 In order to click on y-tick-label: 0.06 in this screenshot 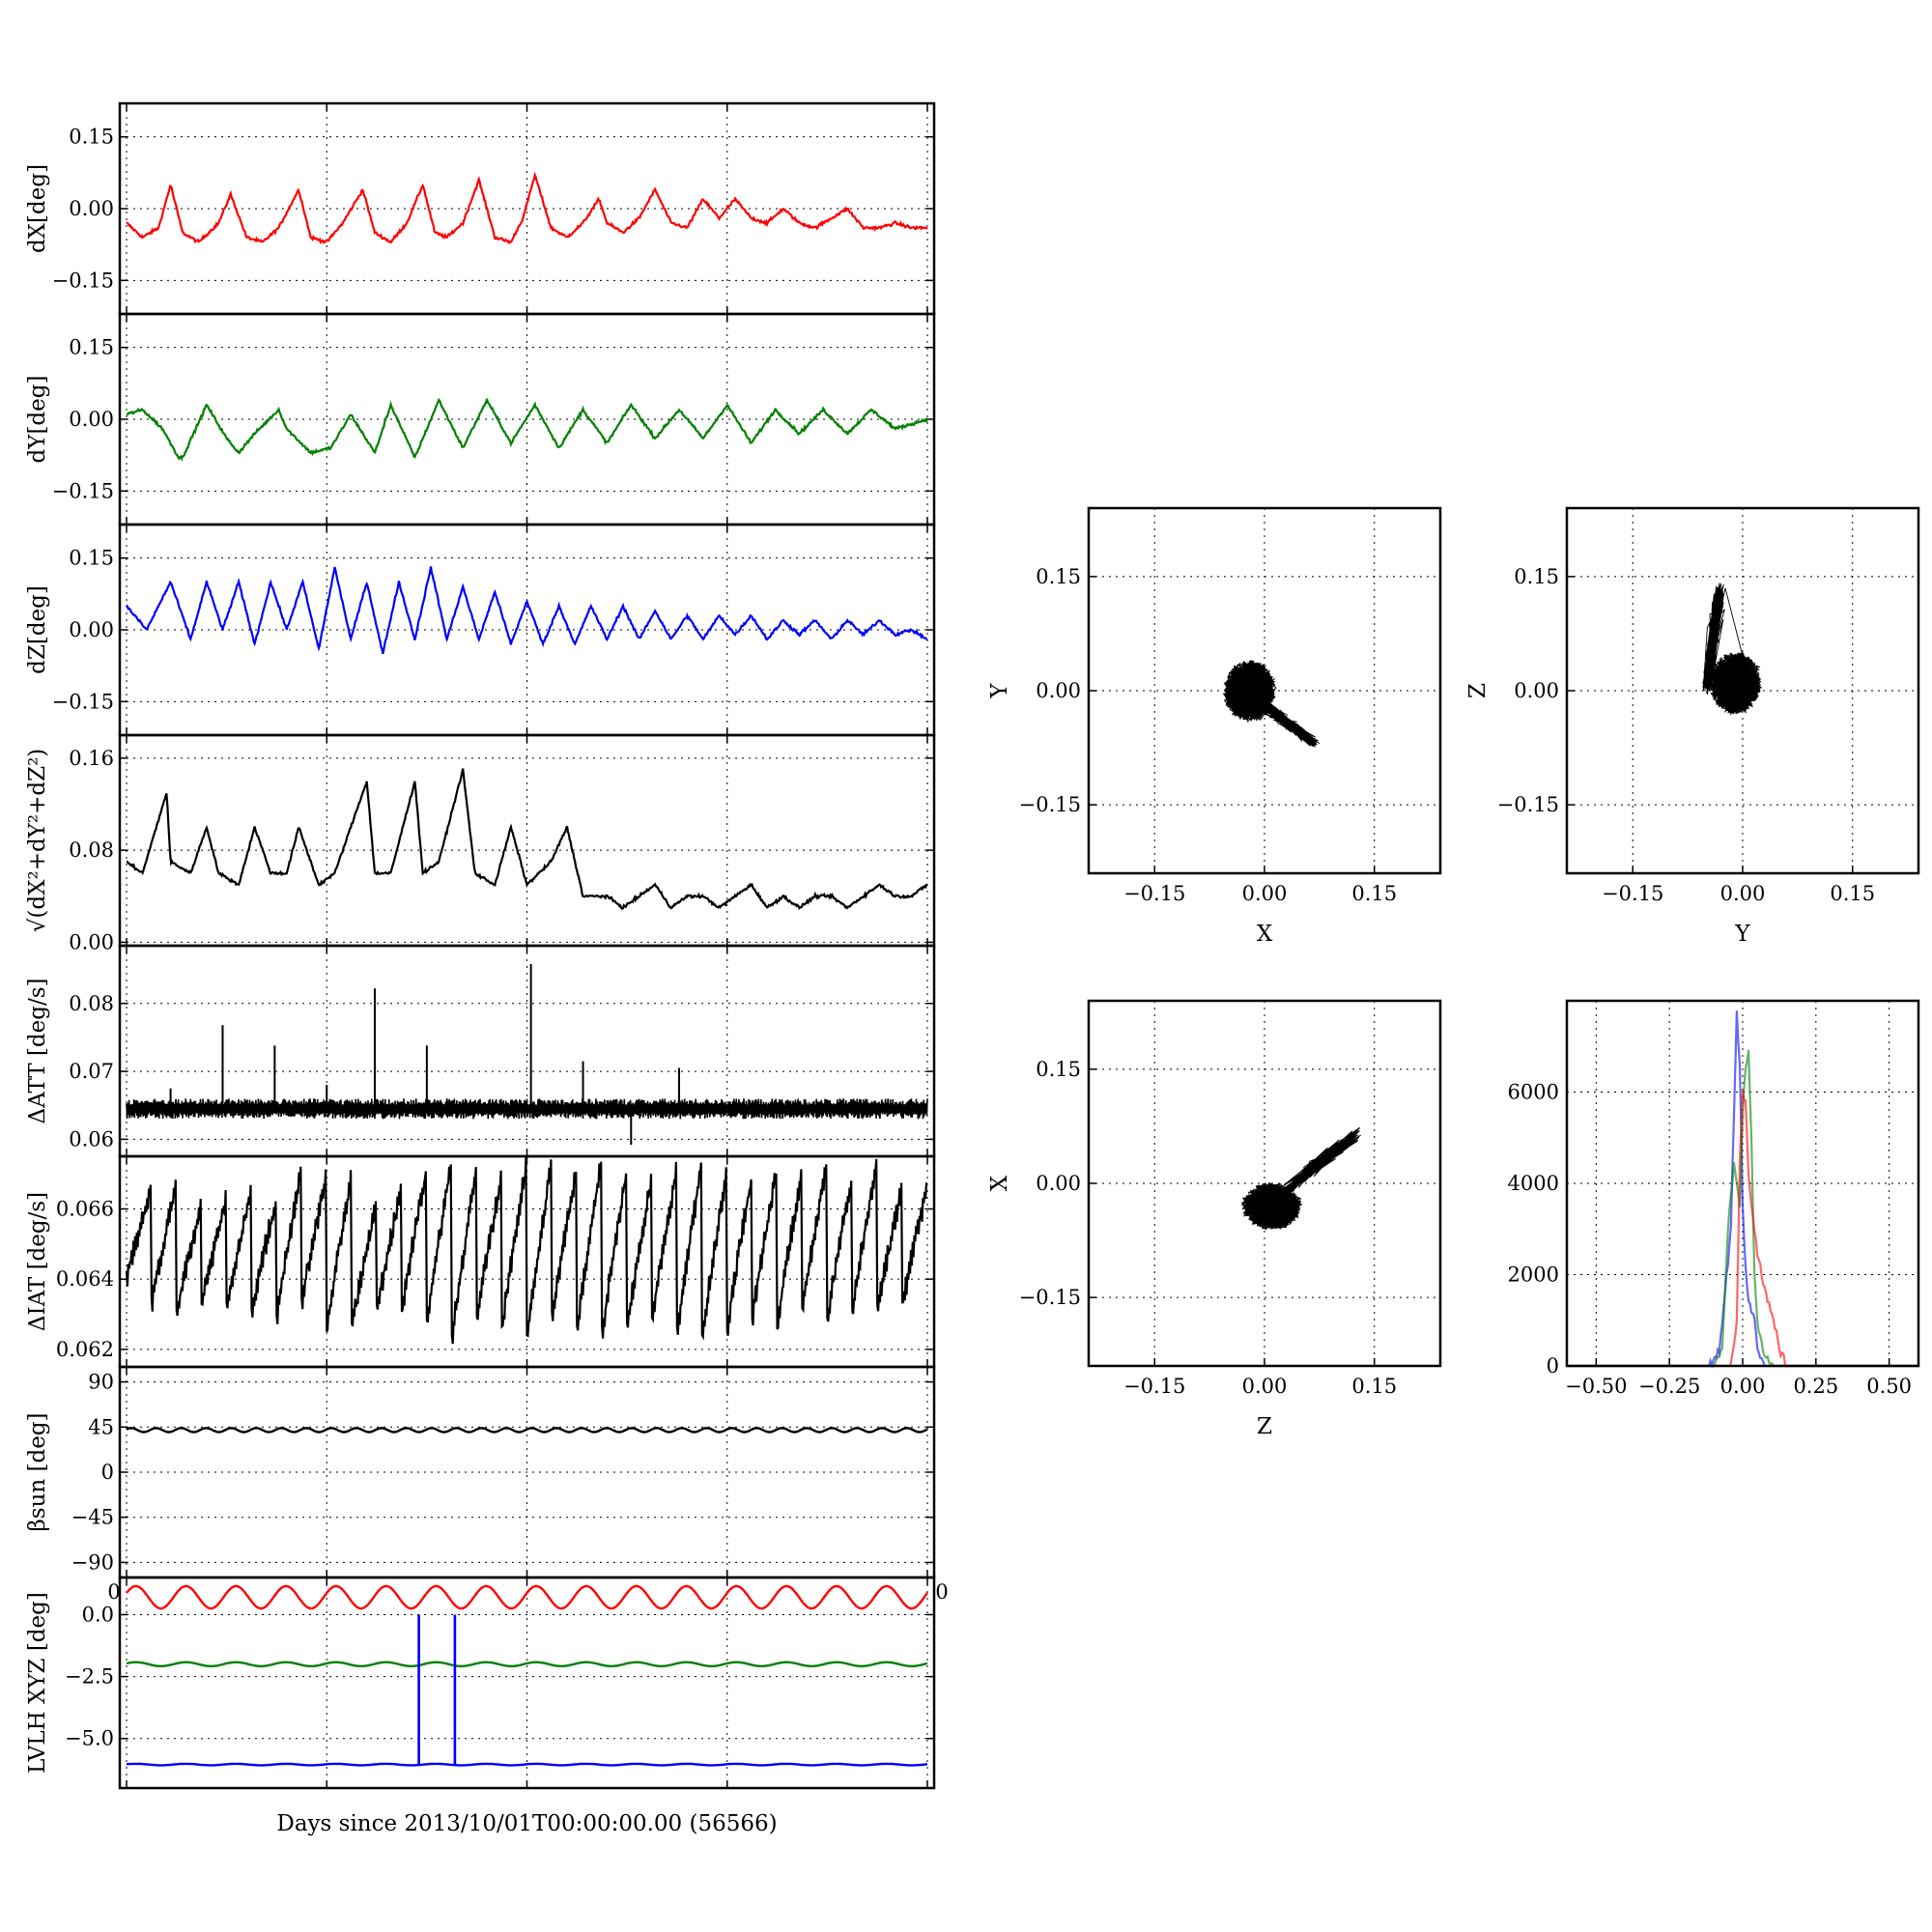, I will do `click(91, 1139)`.